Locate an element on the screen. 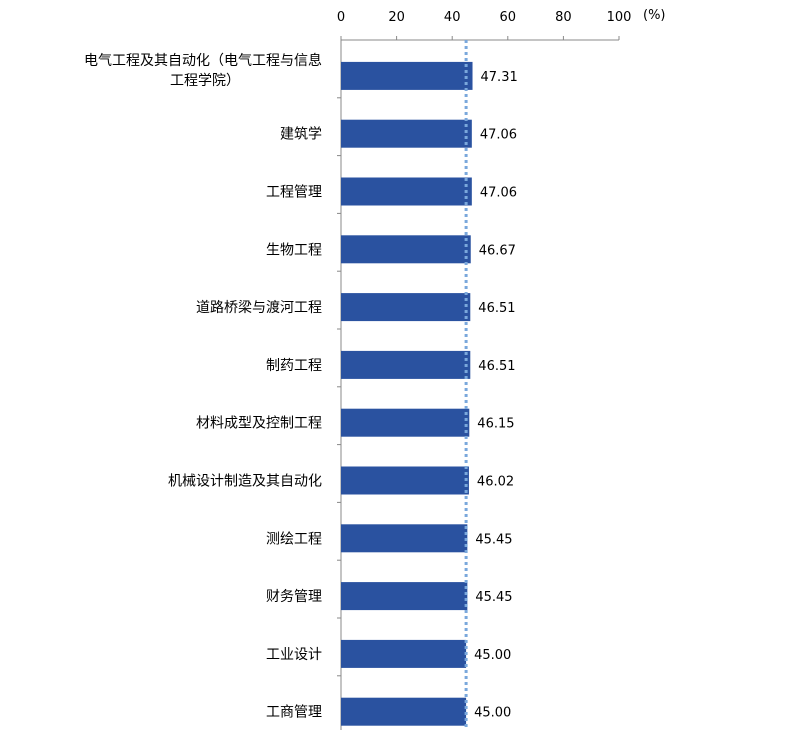  x-tick-label: 0 is located at coordinates (341, 17).